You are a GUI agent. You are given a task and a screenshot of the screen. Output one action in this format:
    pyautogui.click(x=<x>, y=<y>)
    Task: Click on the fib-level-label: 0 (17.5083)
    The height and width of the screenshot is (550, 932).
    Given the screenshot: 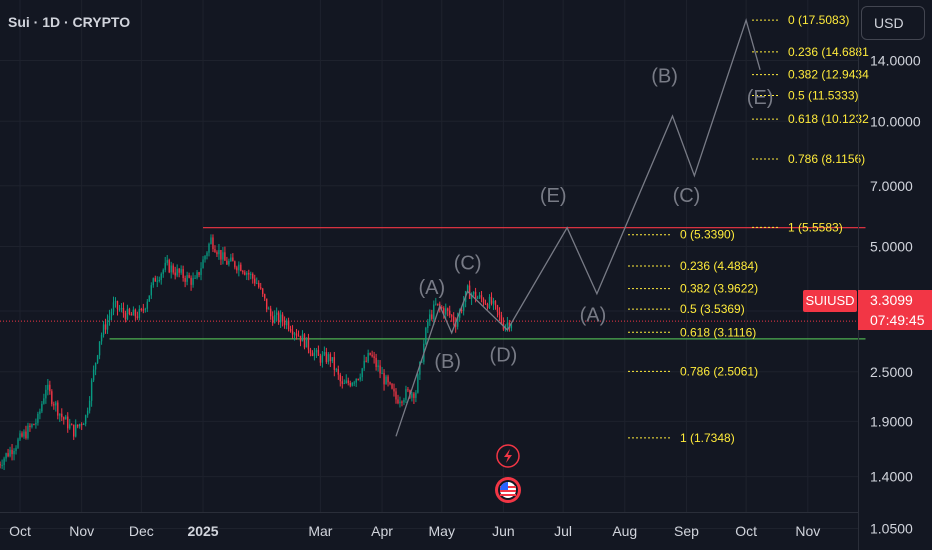 What is the action you would take?
    pyautogui.click(x=818, y=20)
    